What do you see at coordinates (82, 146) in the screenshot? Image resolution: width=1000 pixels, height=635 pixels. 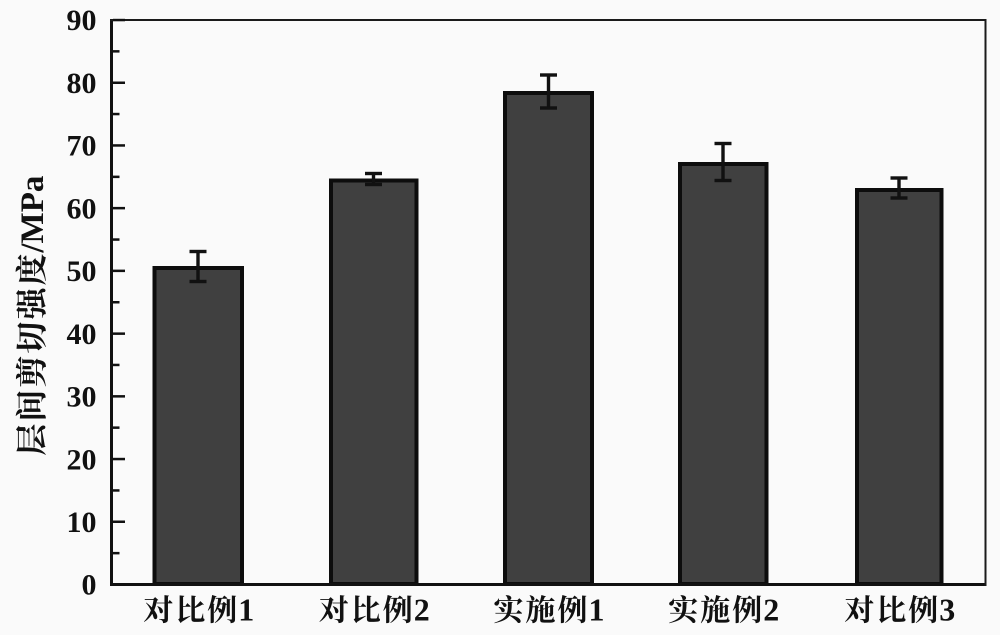 I see `svg-text: 70` at bounding box center [82, 146].